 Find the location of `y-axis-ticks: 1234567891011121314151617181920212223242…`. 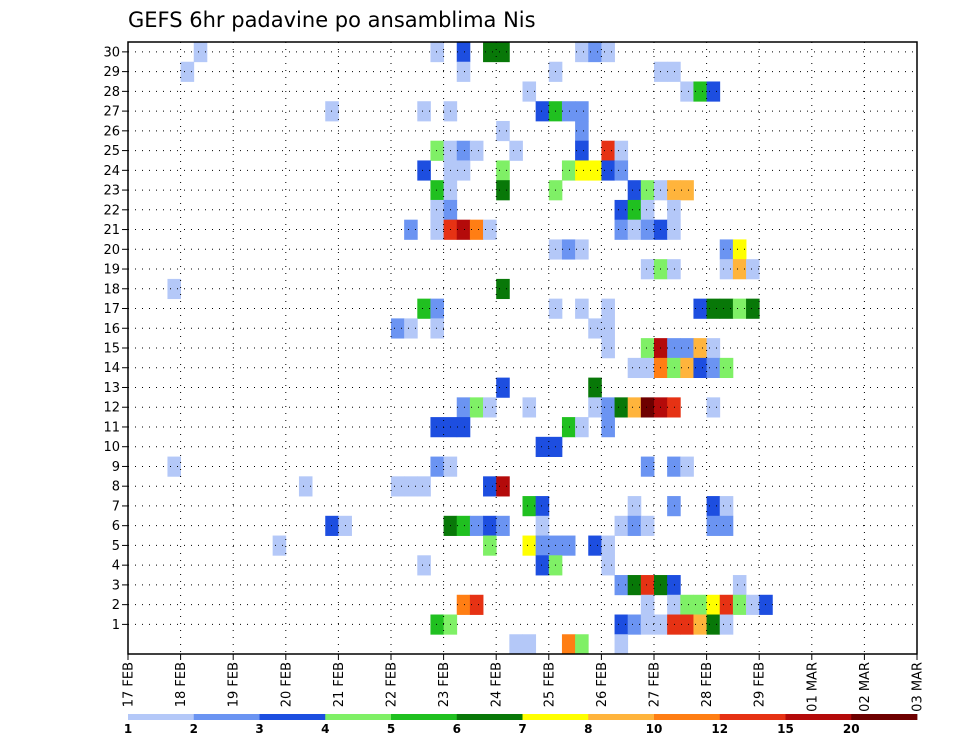

y-axis-ticks: 1234567891011121314151617181920212223242… is located at coordinates (115, 339).